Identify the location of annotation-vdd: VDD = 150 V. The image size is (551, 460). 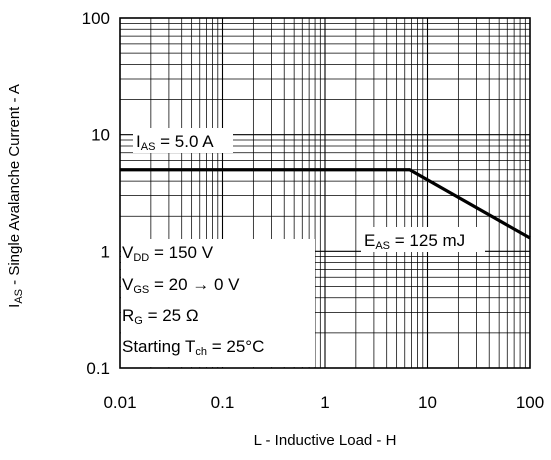
(168, 253).